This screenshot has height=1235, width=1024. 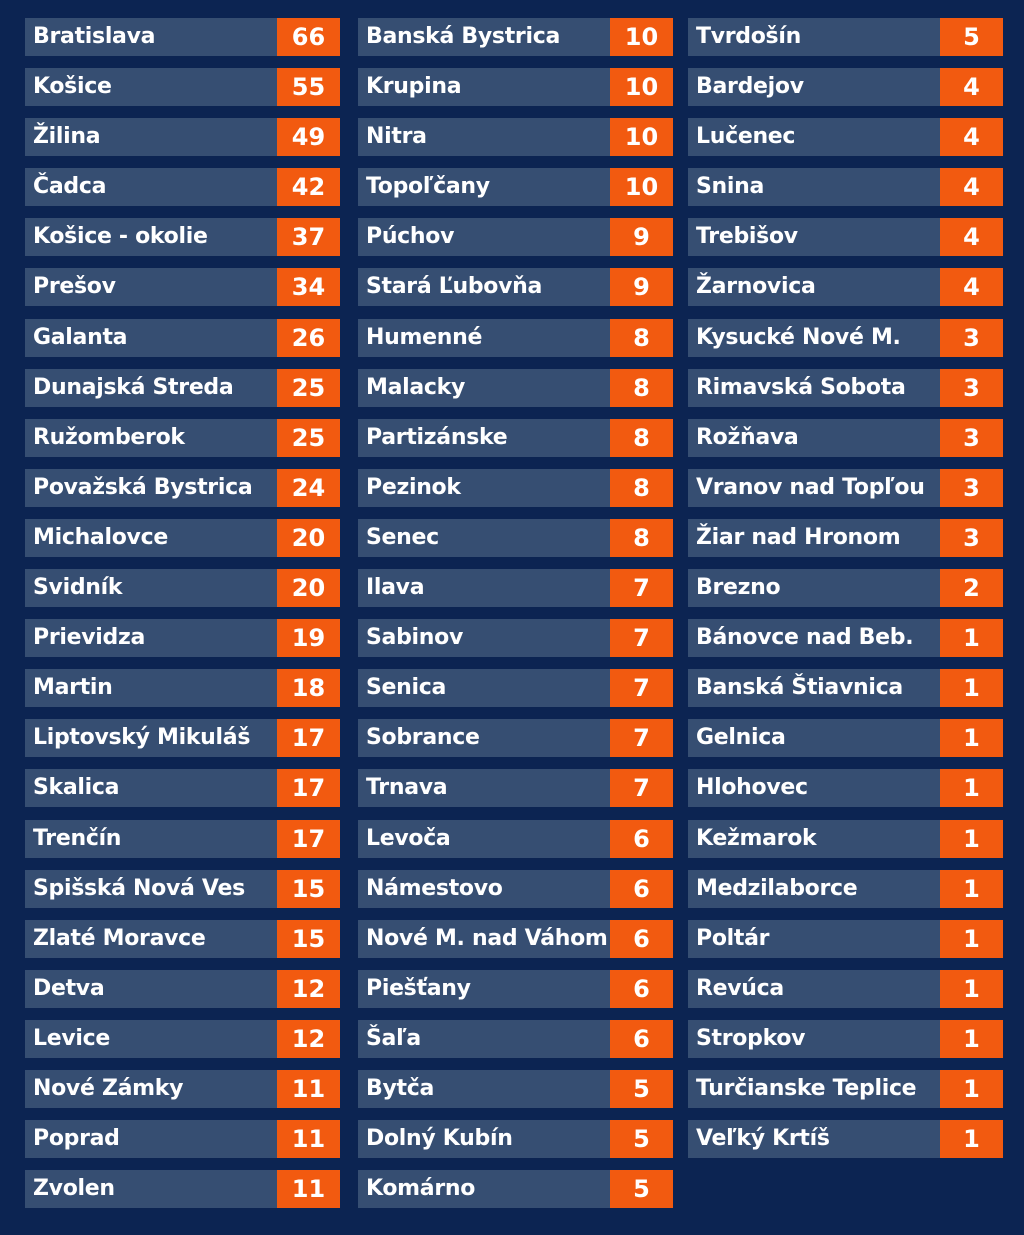 What do you see at coordinates (484, 137) in the screenshot?
I see `district-name: Nitra` at bounding box center [484, 137].